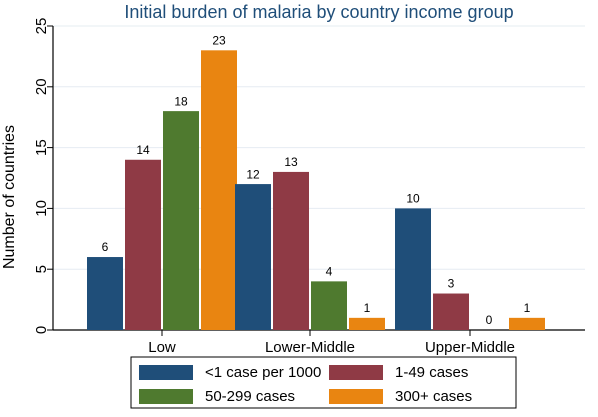 This screenshot has width=598, height=417. Describe the element at coordinates (41, 147) in the screenshot. I see `y-tick-label-3: 15` at that location.